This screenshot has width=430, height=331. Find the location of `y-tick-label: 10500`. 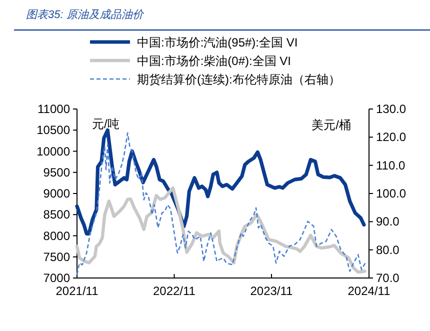

y-tick-label: 10500 is located at coordinates (53, 130).